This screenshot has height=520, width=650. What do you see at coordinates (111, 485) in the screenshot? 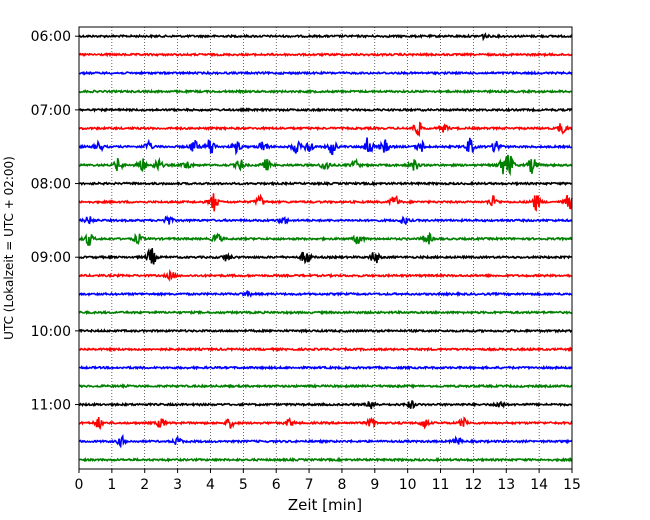
I see `x-tick-label-1: 1` at bounding box center [111, 485].